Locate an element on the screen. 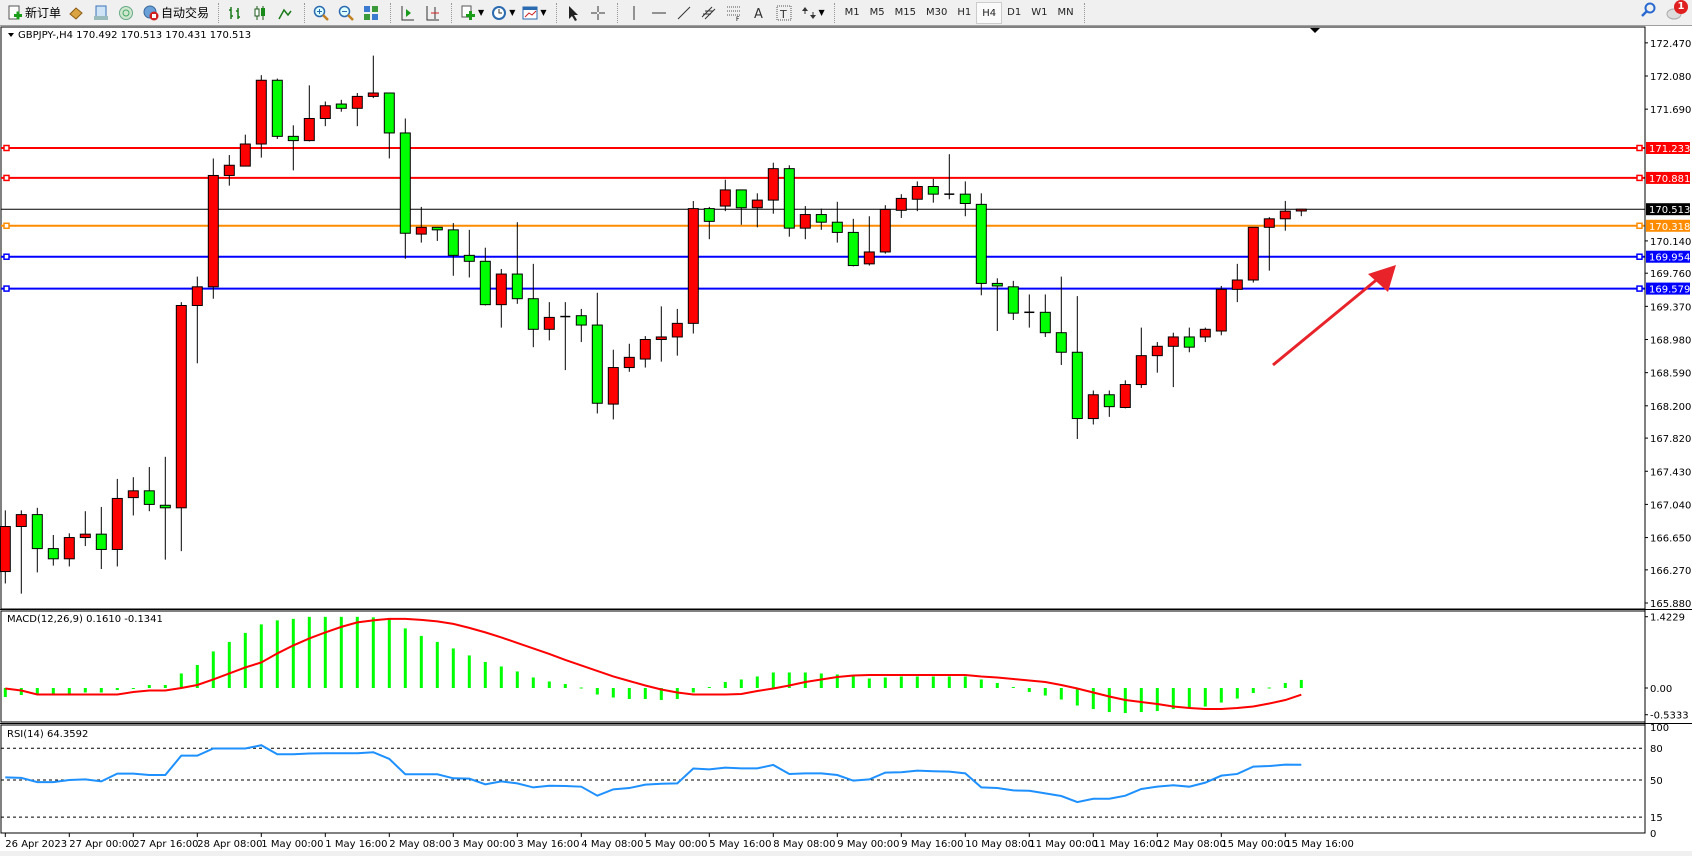 The image size is (1692, 856). chart-shift-marker-icon is located at coordinates (1315, 30).